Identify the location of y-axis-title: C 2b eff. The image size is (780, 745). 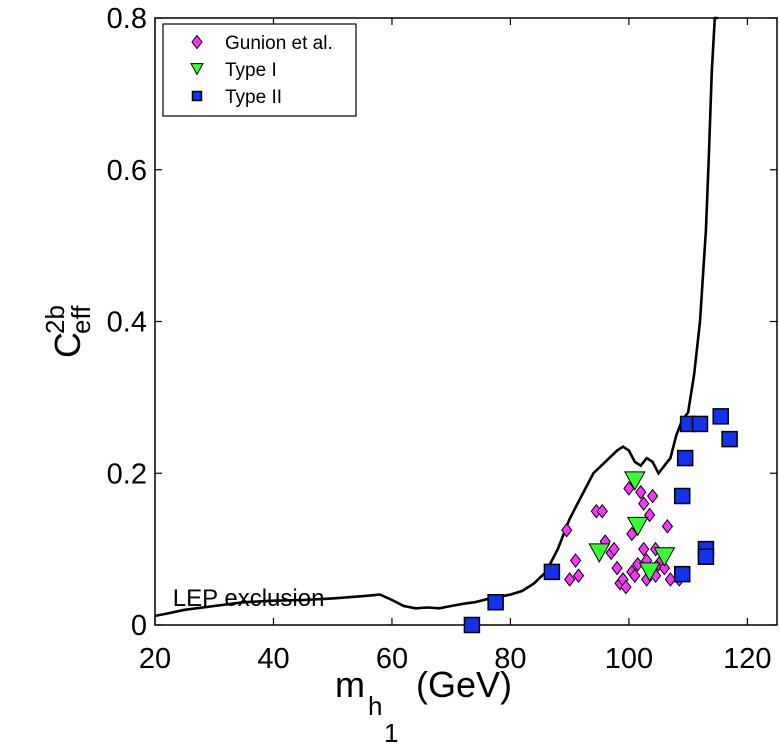
(68, 331).